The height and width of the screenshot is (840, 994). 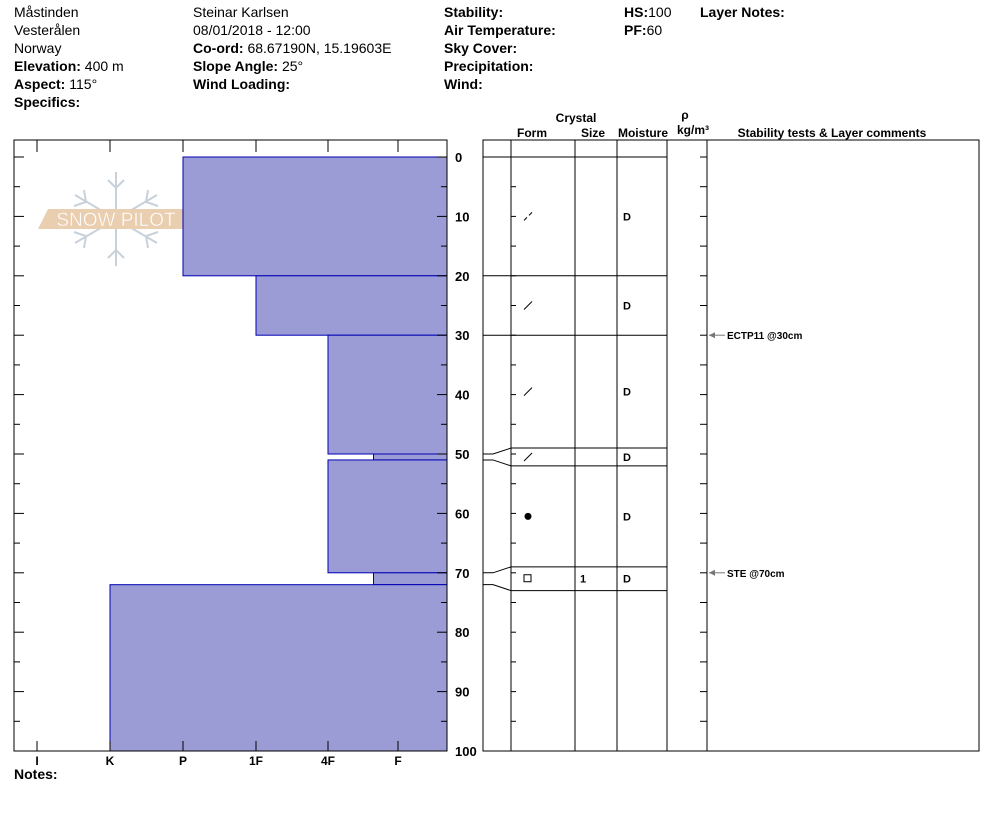 I want to click on form-header: Form, so click(x=532, y=133).